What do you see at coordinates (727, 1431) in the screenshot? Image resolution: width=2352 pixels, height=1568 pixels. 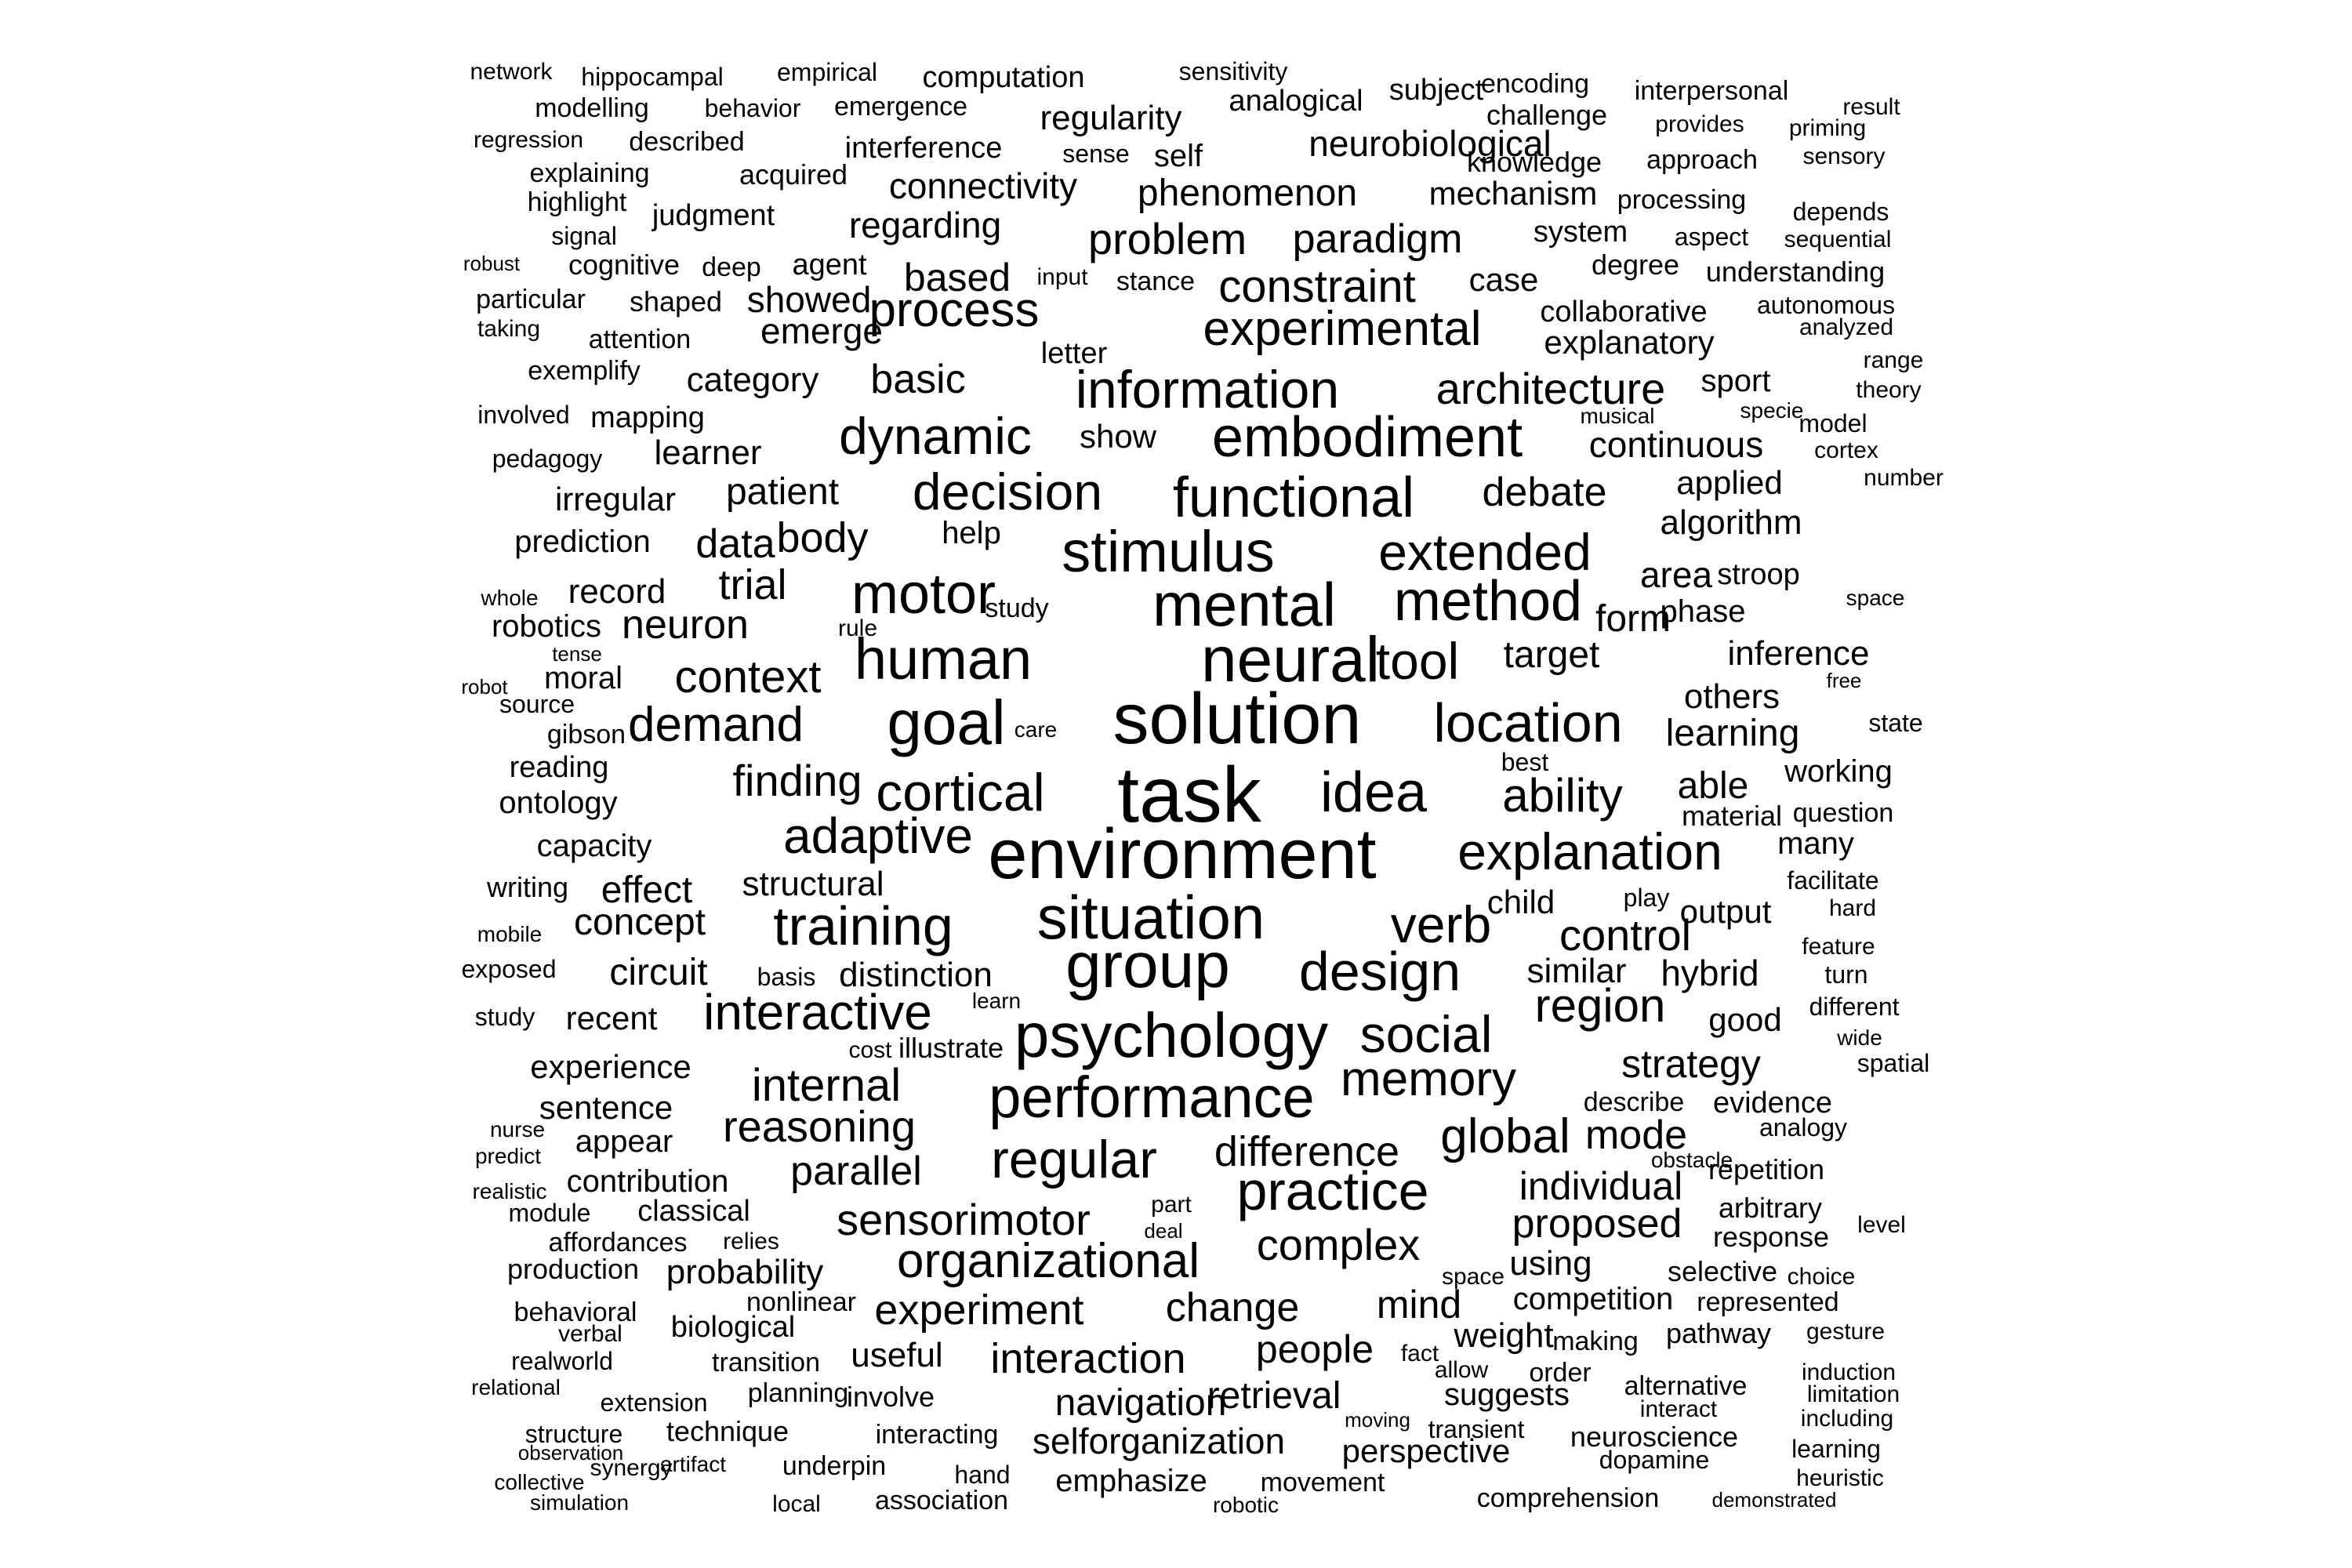 I see `word-technique: technique` at bounding box center [727, 1431].